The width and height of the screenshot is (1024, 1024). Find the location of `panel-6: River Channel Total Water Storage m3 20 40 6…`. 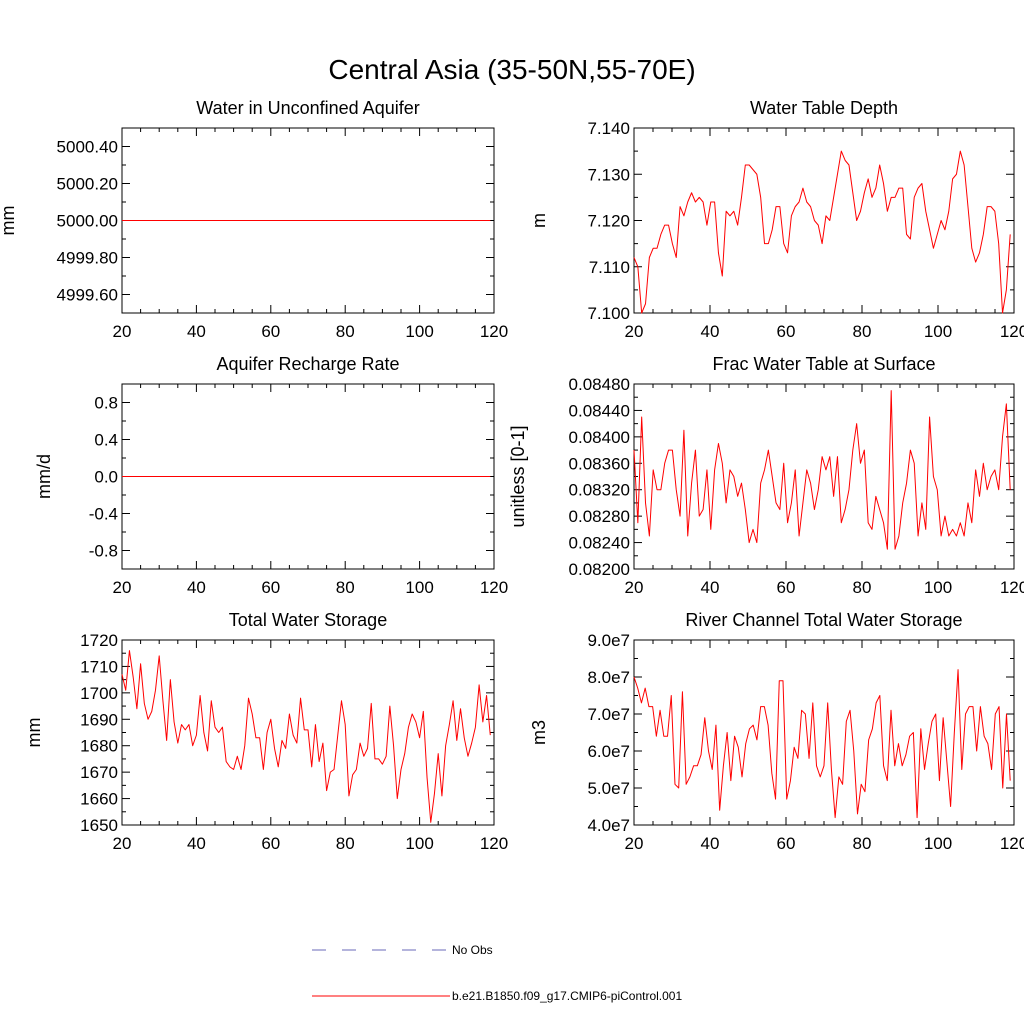

panel-6: River Channel Total Water Storage m3 20 40 6… is located at coordinates (776, 731).